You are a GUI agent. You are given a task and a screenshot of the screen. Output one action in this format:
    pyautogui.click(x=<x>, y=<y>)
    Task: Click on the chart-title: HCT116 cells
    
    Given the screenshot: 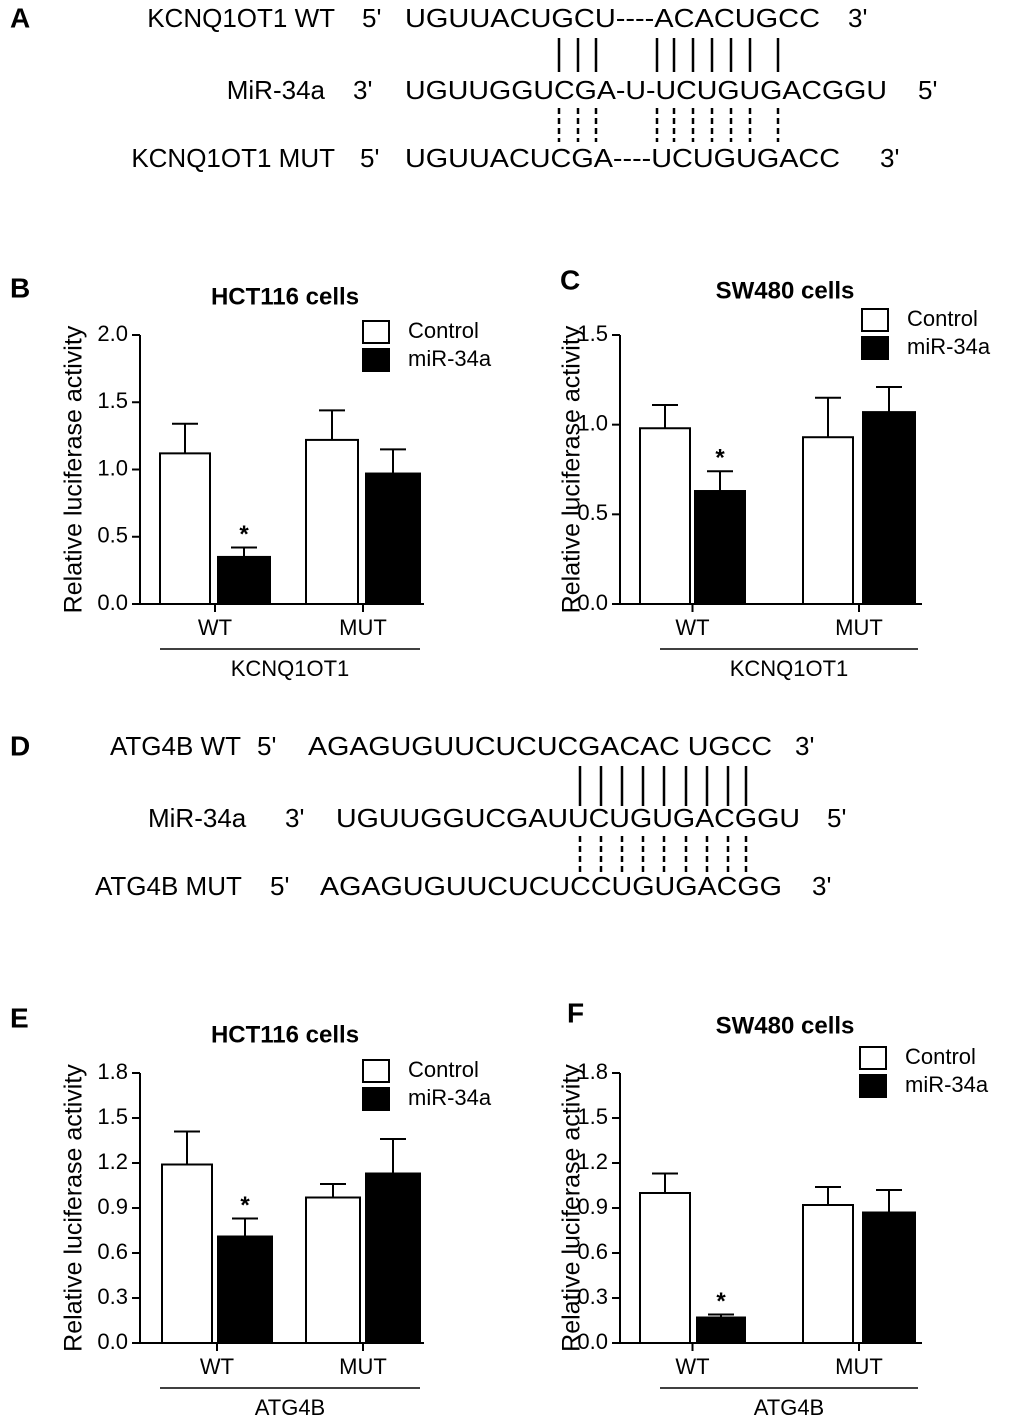 What is the action you would take?
    pyautogui.click(x=285, y=1034)
    